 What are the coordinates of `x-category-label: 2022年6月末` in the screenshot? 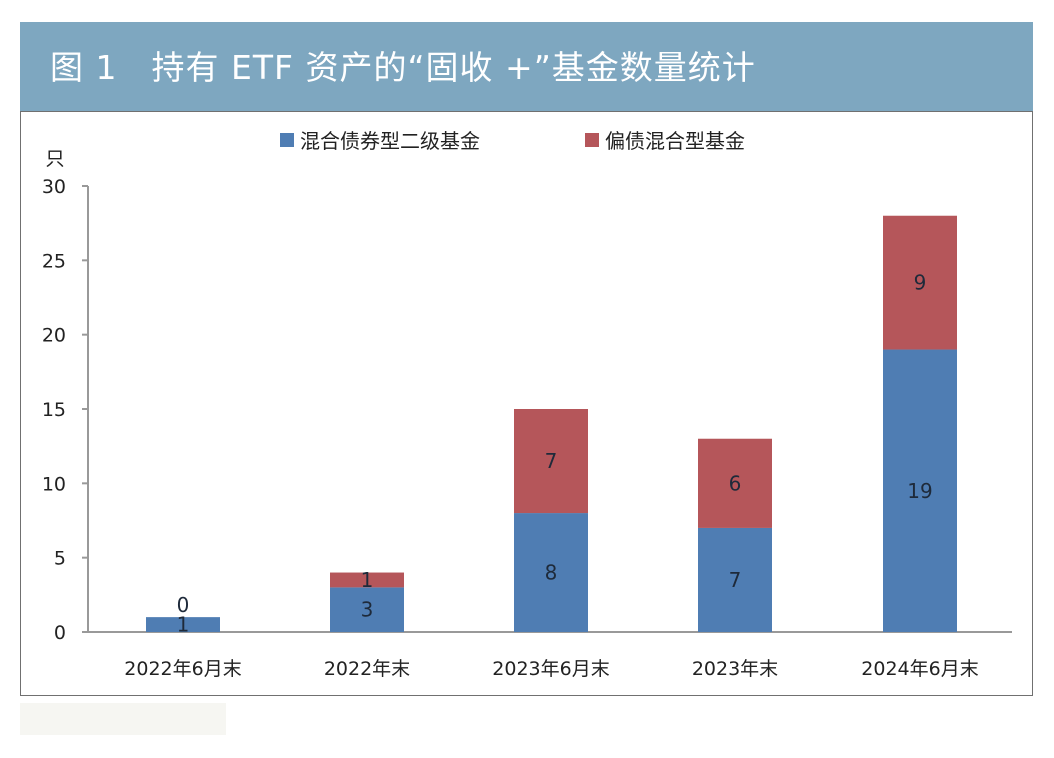 It's located at (182, 669).